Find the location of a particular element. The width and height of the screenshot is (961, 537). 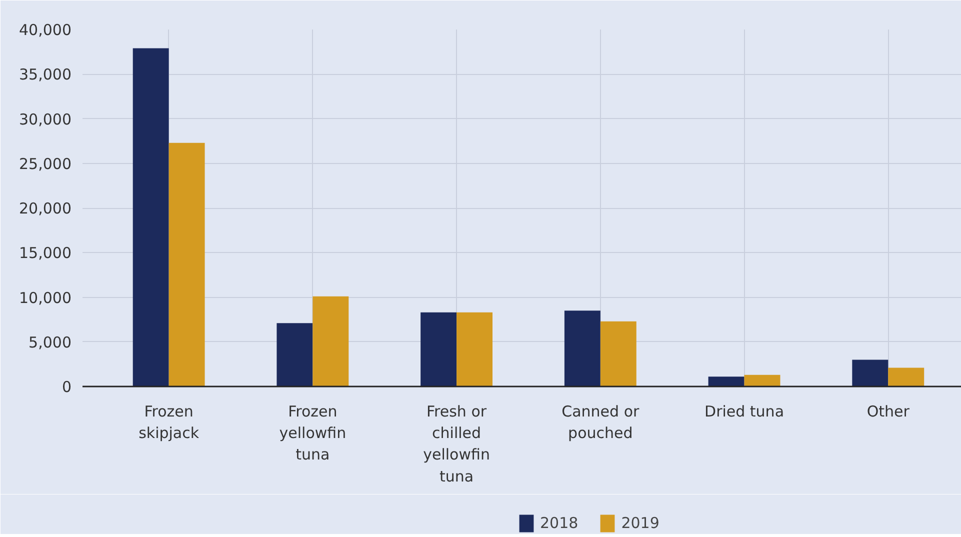

legend-label: 2018 is located at coordinates (559, 523).